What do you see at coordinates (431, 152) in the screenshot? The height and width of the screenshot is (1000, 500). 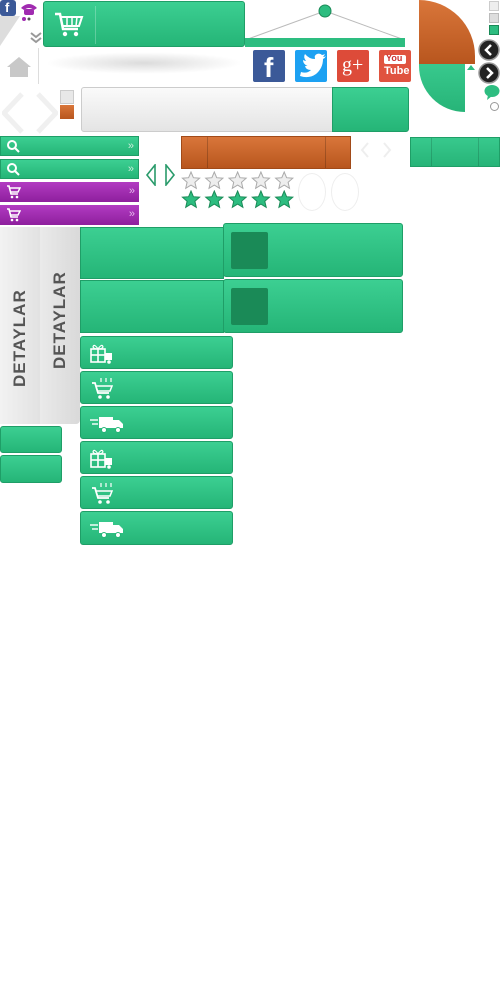 I see `tab-strip-divider-left` at bounding box center [431, 152].